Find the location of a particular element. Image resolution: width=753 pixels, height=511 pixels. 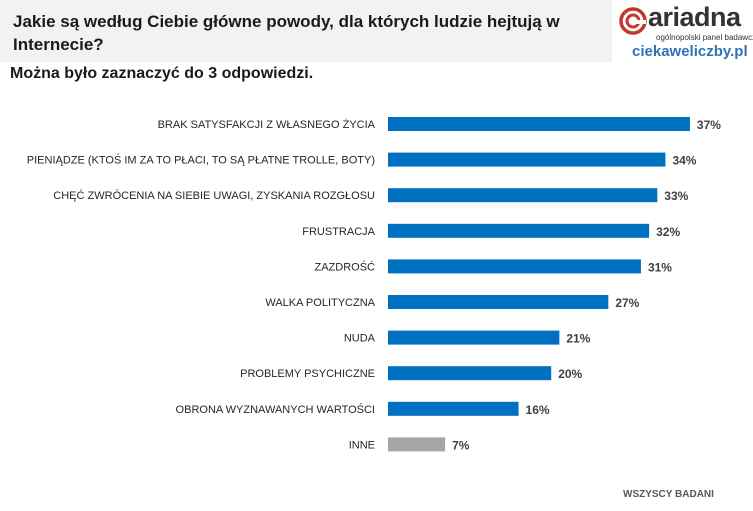

logo-tagline: ogólnopolski panel badawczy is located at coordinates (704, 37).